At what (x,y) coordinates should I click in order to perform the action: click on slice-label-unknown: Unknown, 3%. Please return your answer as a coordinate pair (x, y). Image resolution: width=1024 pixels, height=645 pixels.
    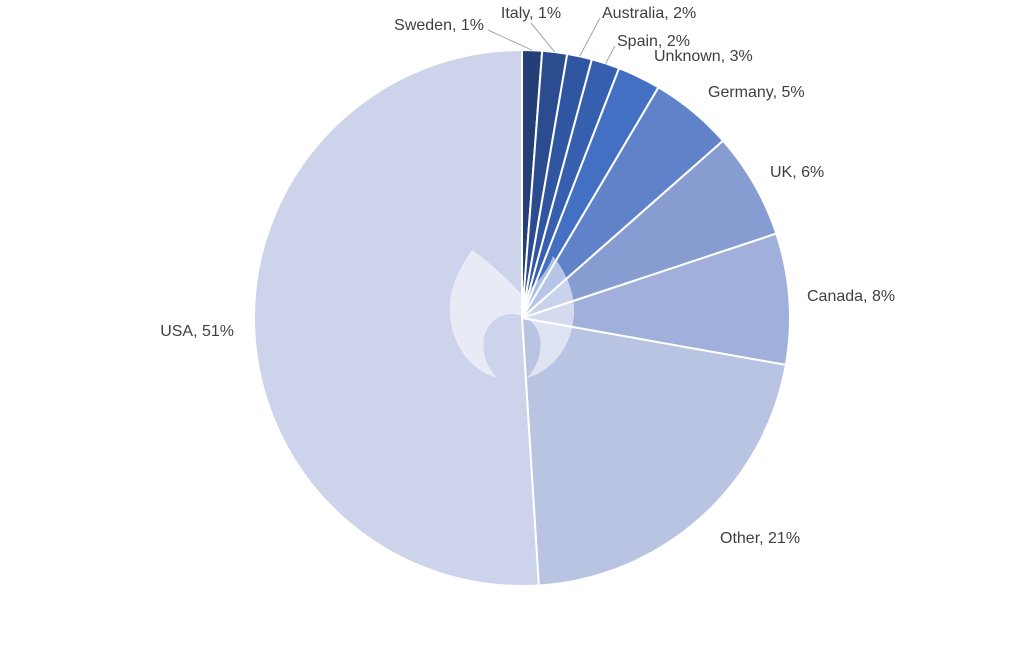
    Looking at the image, I should click on (703, 56).